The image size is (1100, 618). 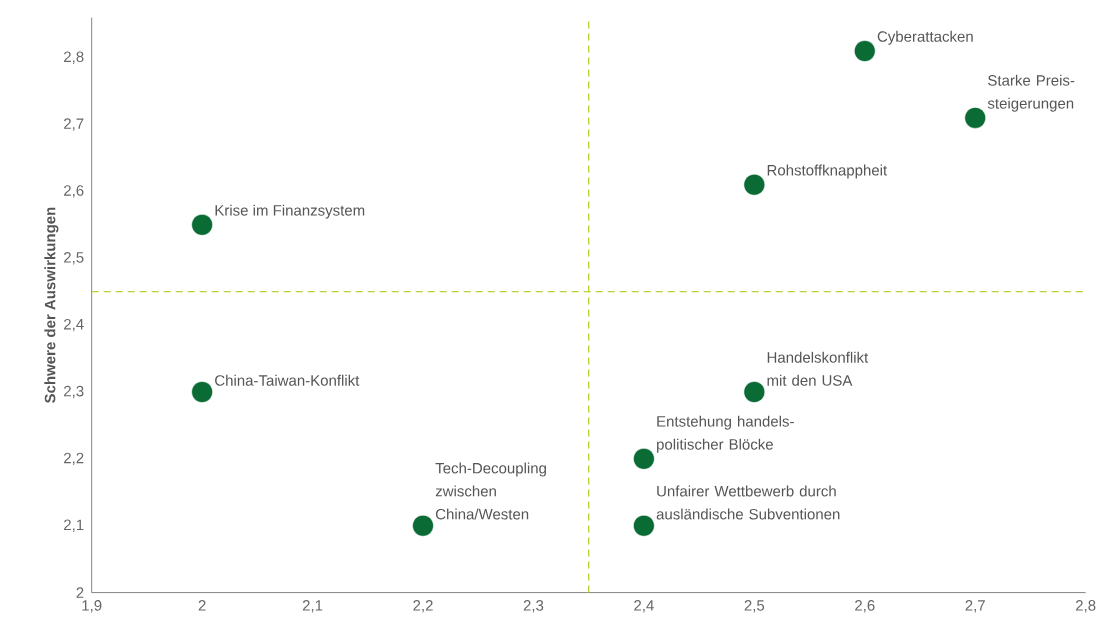 What do you see at coordinates (80, 592) in the screenshot?
I see `y-tick-label: 2` at bounding box center [80, 592].